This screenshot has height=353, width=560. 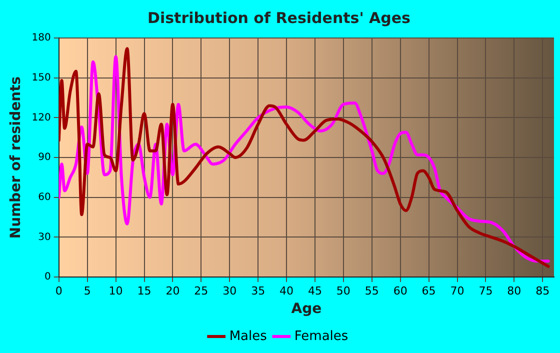 I want to click on y-tick-label: 120, so click(x=41, y=118).